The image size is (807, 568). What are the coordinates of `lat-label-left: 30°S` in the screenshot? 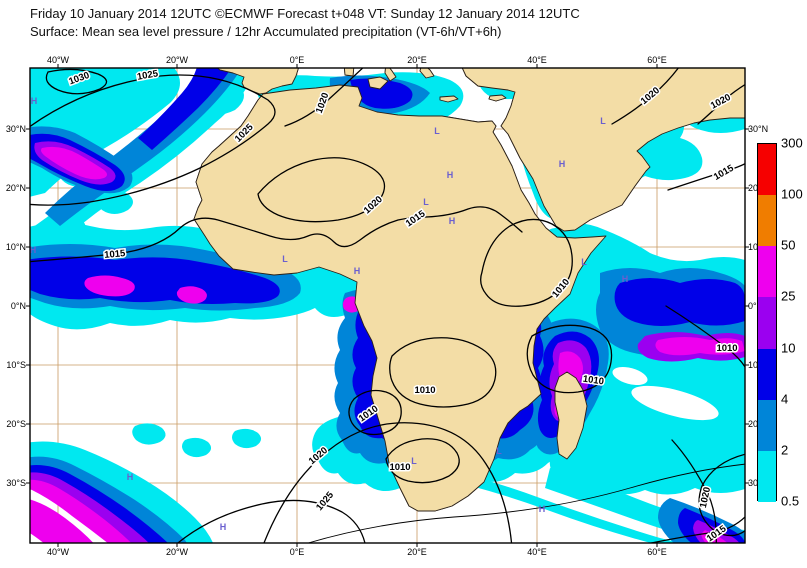 It's located at (16, 483).